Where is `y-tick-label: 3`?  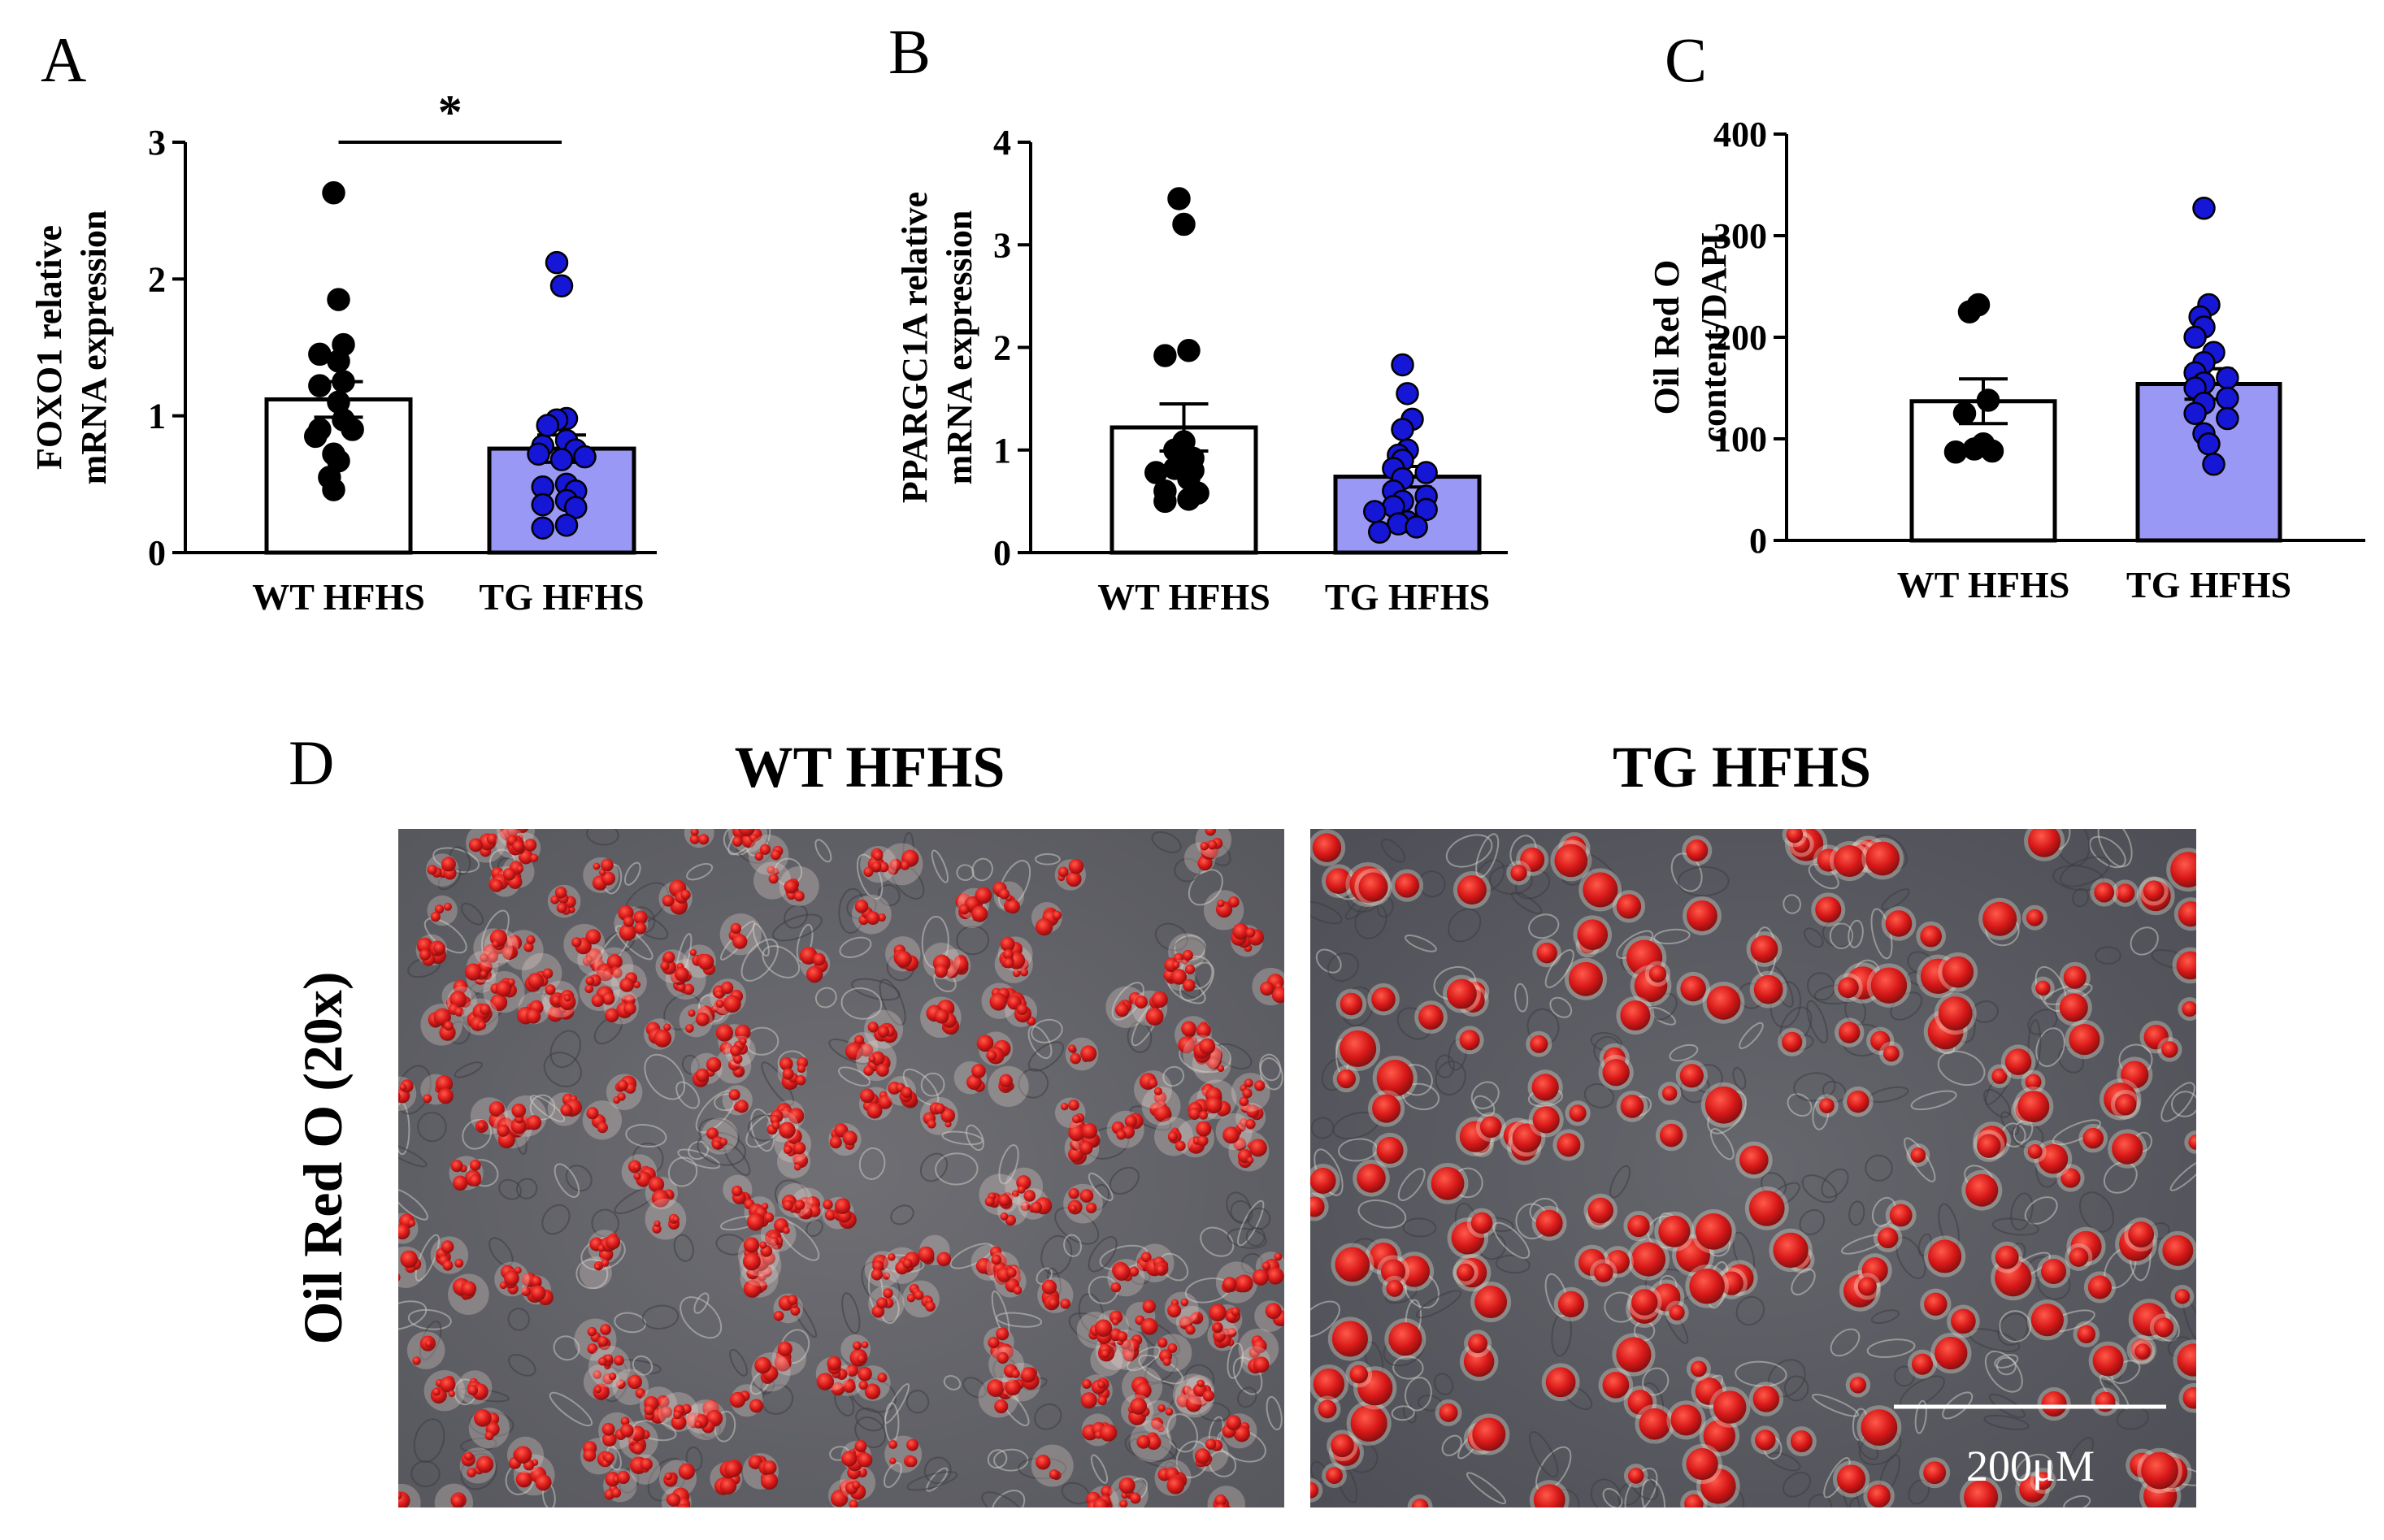 y-tick-label: 3 is located at coordinates (157, 143).